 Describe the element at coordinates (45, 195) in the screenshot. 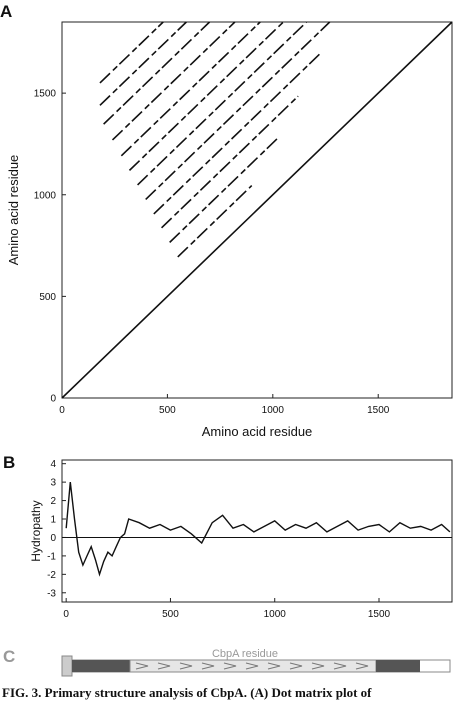

I see `panel-a-y-tick-label: 1000` at that location.